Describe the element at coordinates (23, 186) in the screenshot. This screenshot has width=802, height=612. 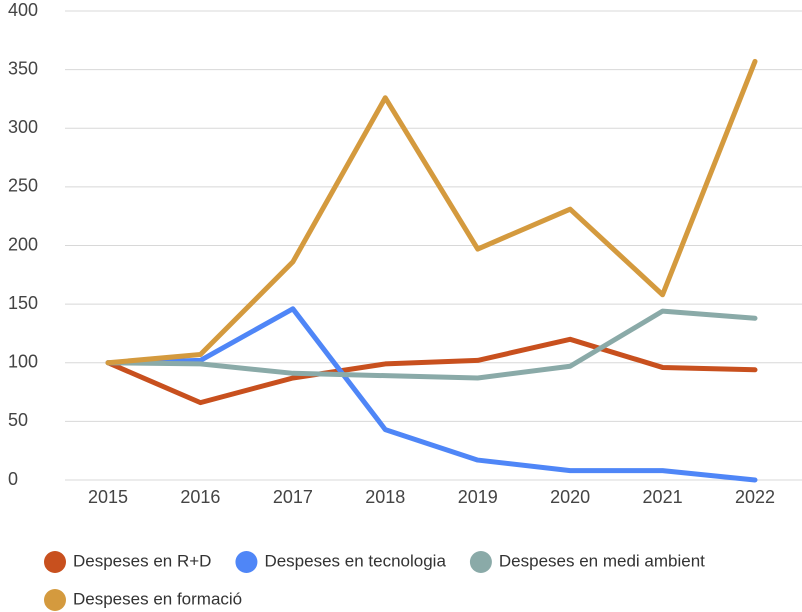
I see `y-tick-label: 250` at that location.